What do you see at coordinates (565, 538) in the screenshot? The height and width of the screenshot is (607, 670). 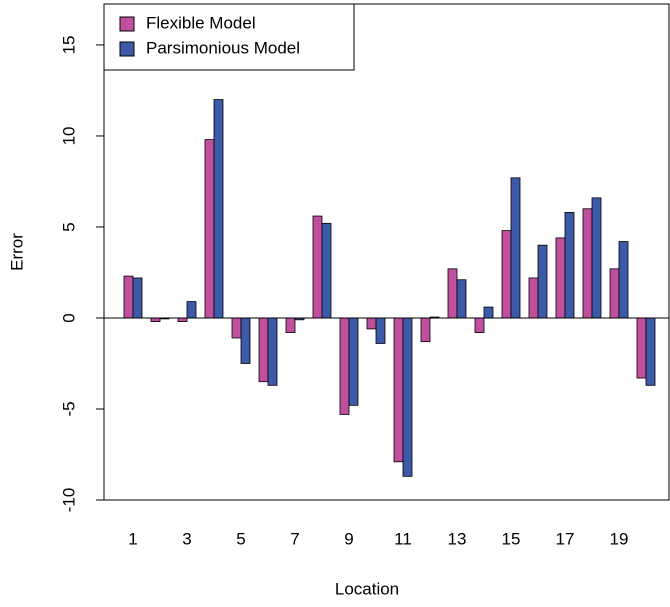 I see `x-tick-label: 17` at bounding box center [565, 538].